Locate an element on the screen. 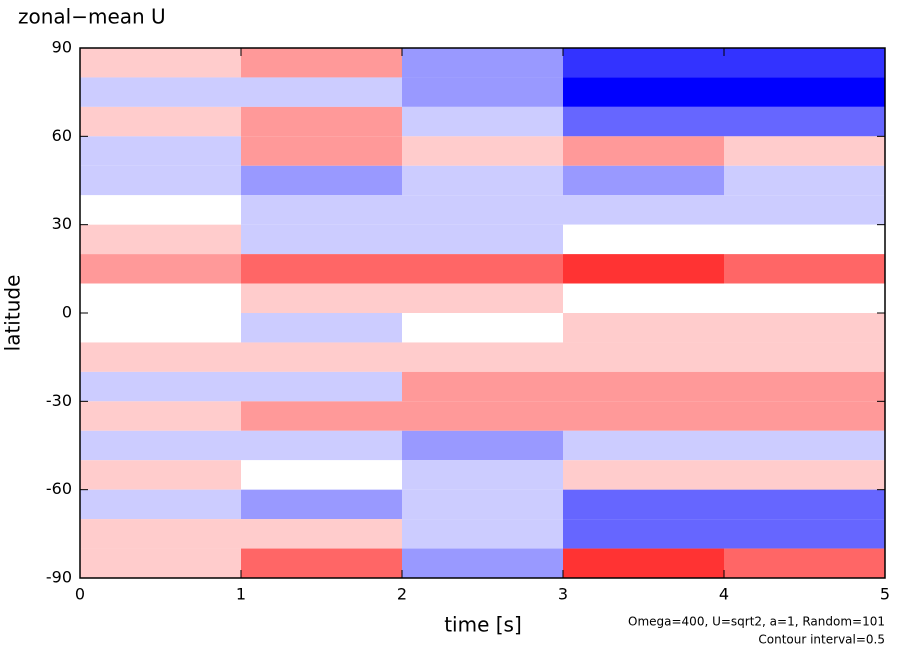 The image size is (904, 654). y-tick-label: 90 is located at coordinates (62, 47).